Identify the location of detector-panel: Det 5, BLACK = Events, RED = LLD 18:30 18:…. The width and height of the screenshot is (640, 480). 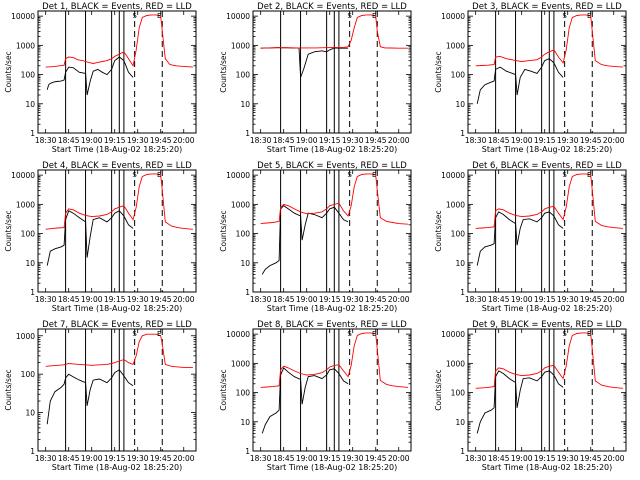
(315, 237).